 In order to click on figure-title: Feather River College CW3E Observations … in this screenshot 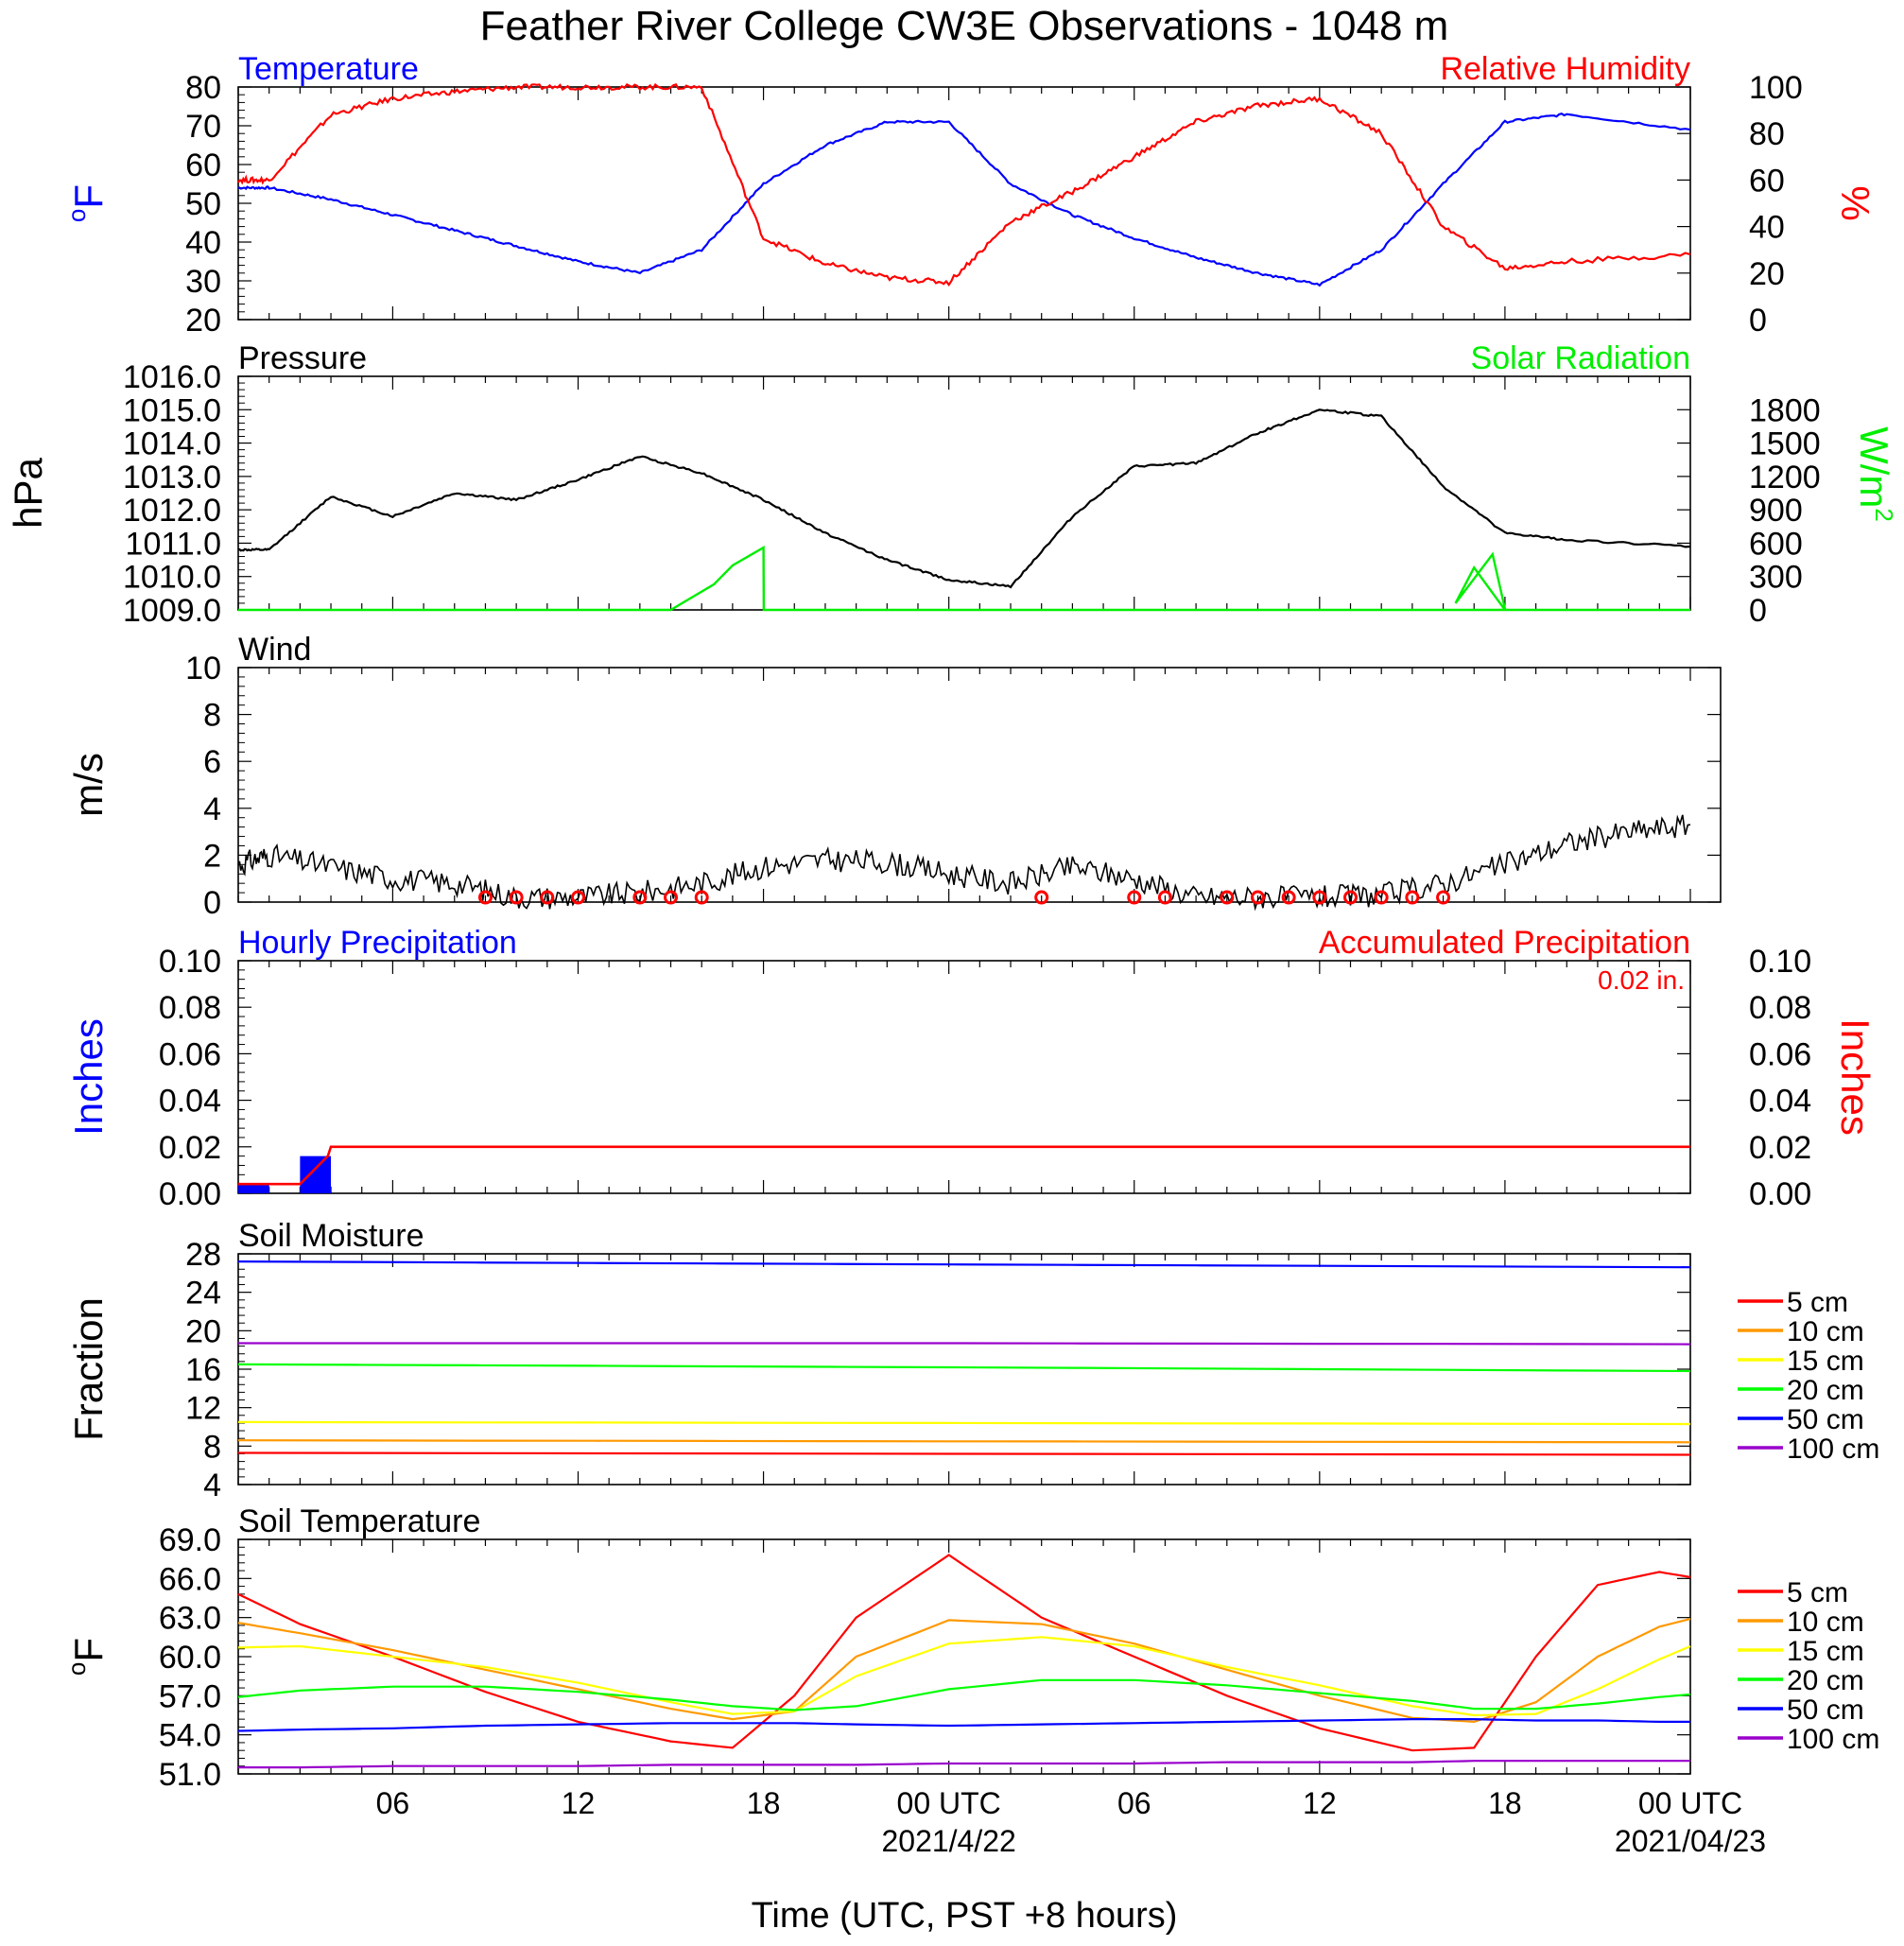, I will do `click(964, 26)`.